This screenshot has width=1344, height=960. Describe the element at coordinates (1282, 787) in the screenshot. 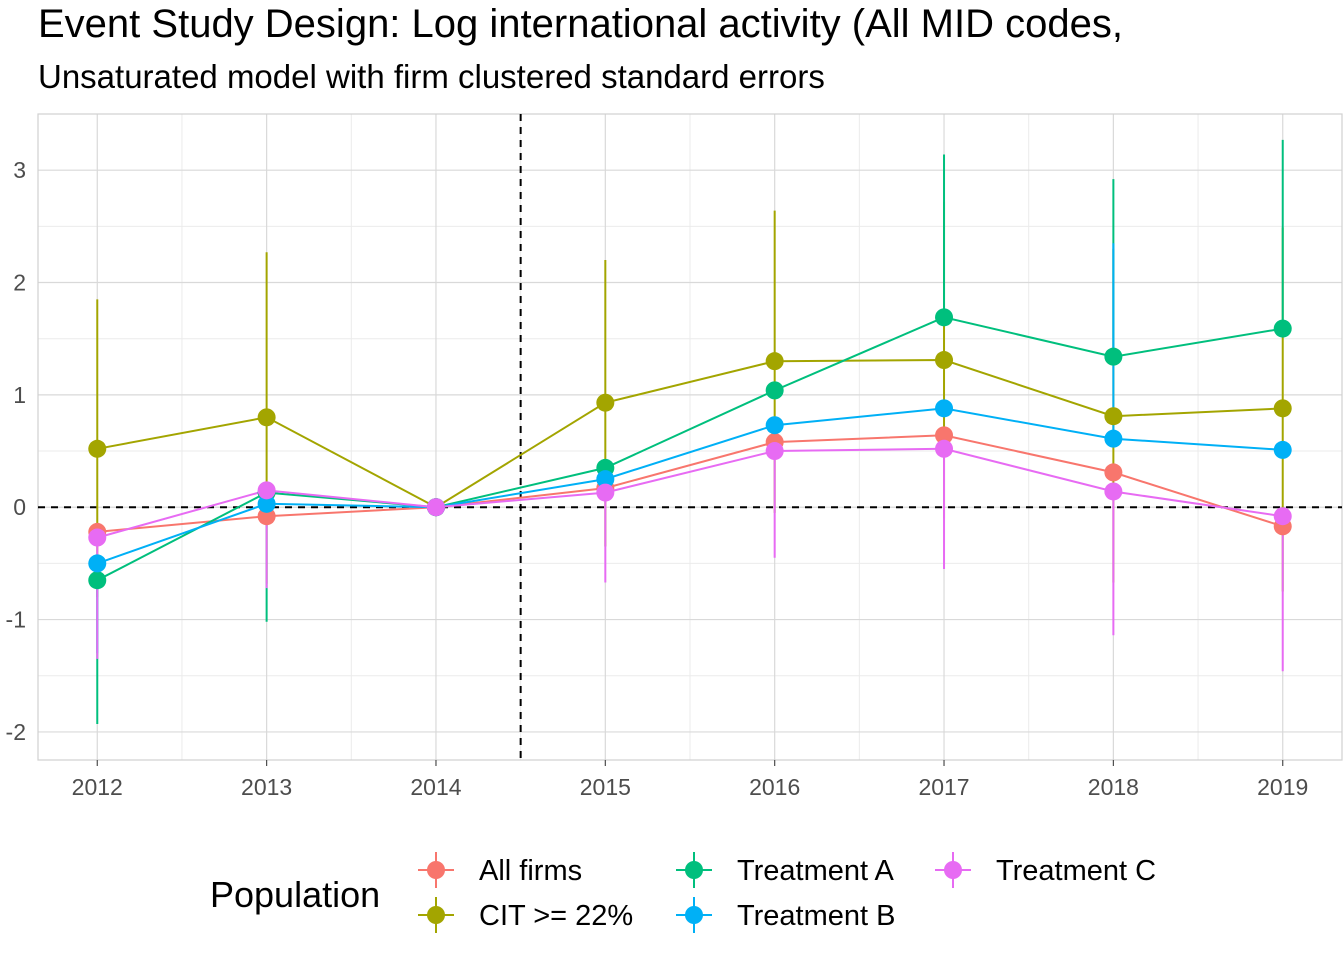

I see `x-tick-label: 2019` at that location.